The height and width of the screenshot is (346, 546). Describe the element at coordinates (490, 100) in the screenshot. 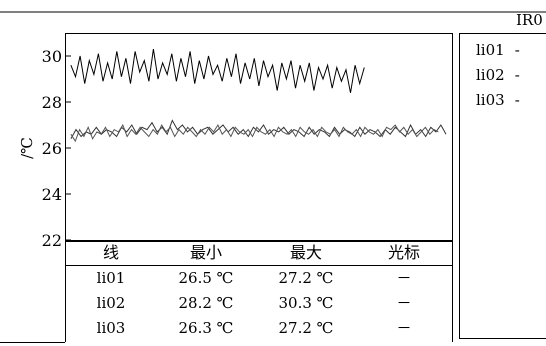

I see `legend-label: li03` at that location.